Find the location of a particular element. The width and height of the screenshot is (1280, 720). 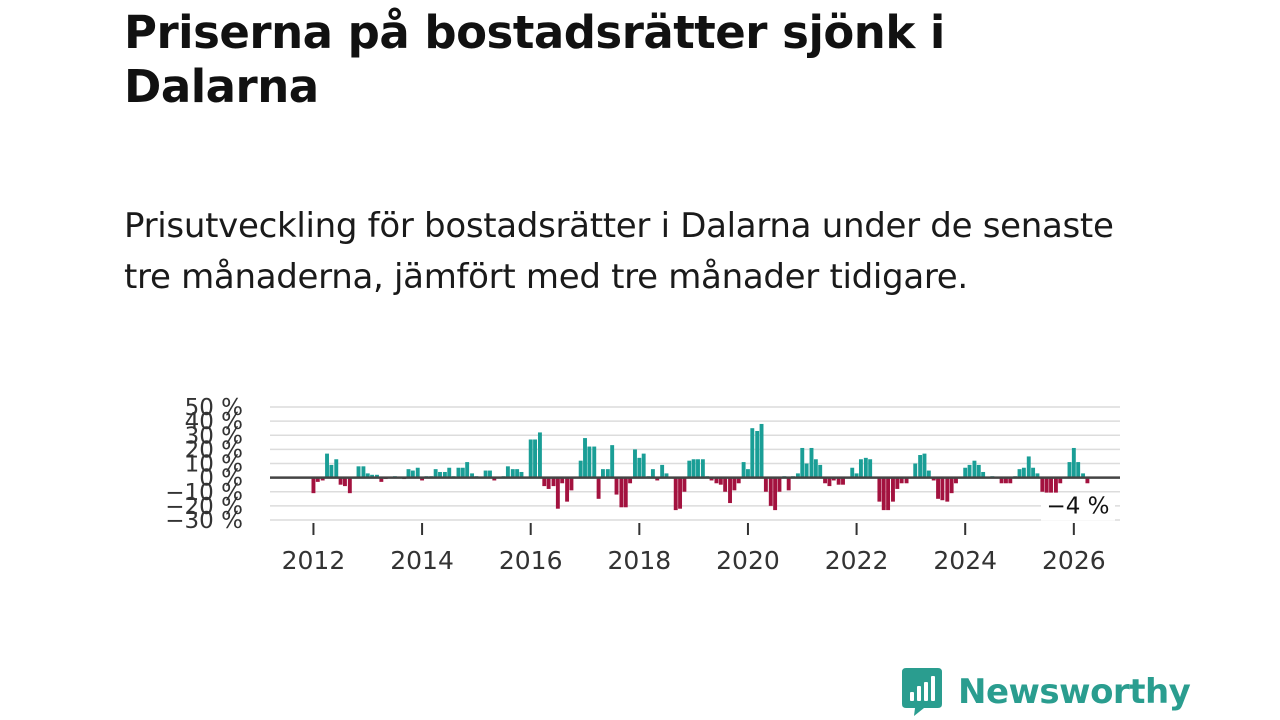

y-tick-label: 20 % is located at coordinates (214, 450).